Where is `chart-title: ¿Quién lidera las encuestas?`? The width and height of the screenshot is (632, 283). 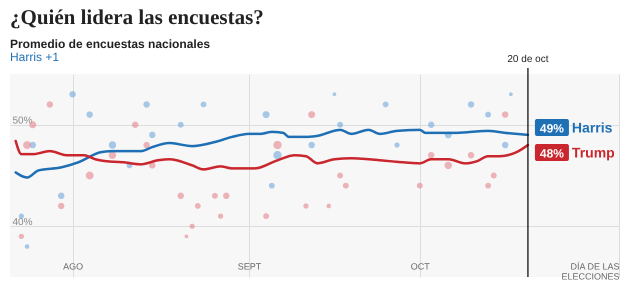
chart-title: ¿Quién lidera las encuestas? is located at coordinates (137, 17).